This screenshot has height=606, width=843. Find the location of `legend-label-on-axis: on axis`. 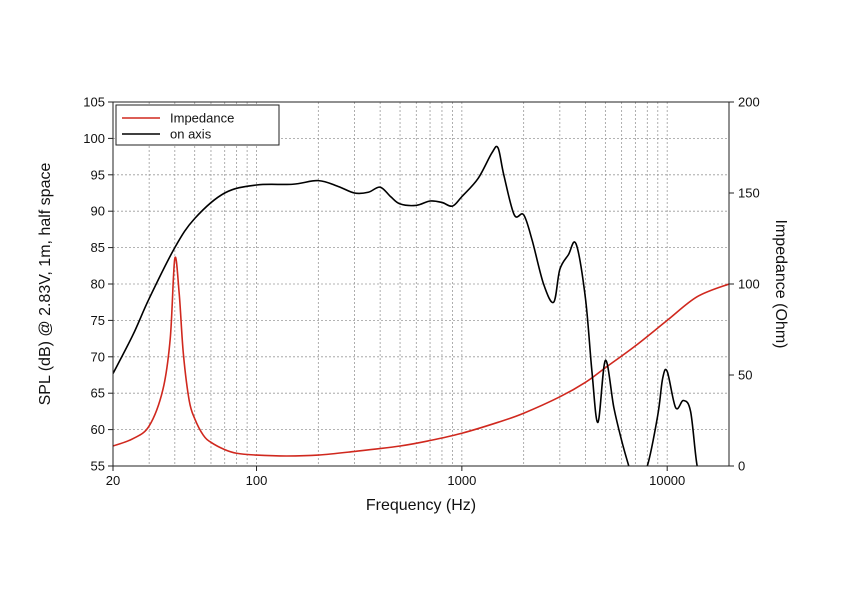

legend-label-on-axis: on axis is located at coordinates (191, 134).